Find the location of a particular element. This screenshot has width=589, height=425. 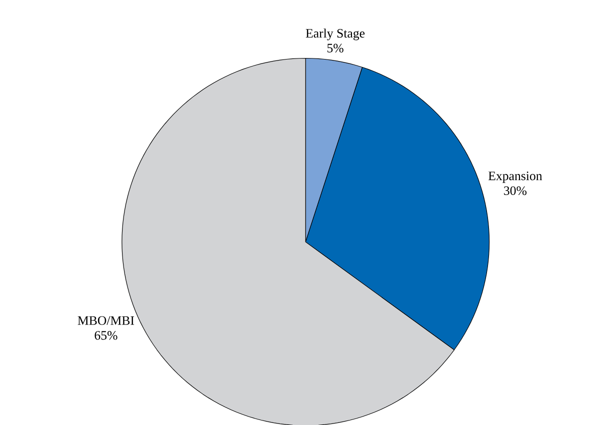

slice-label: Expansion is located at coordinates (515, 178).